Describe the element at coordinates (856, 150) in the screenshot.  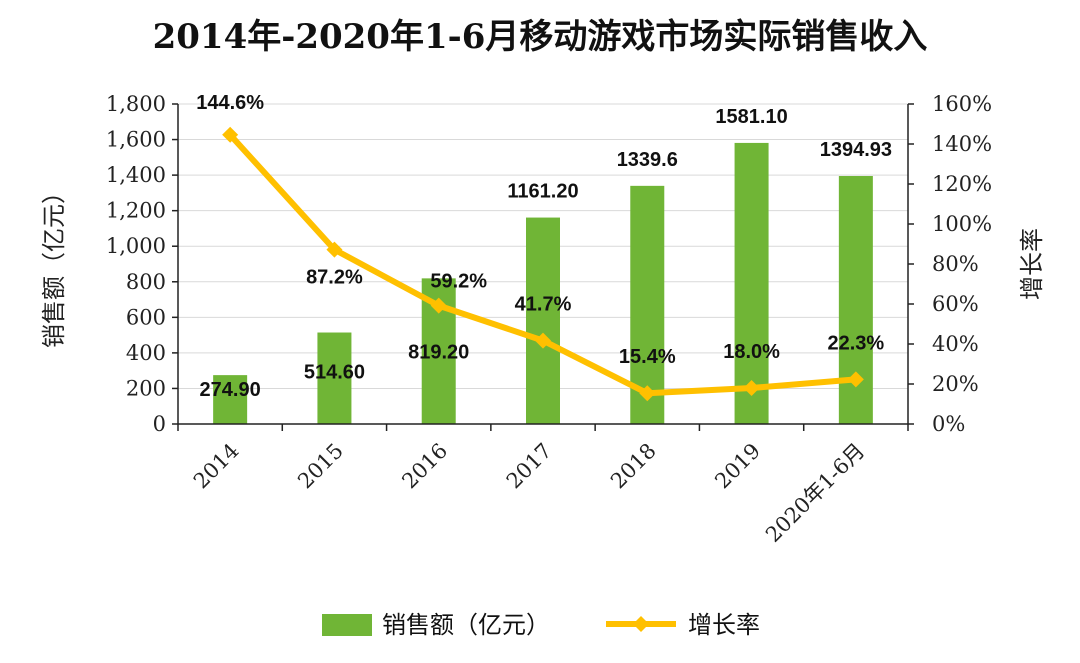
I see `bar-value-label: 1394.93` at that location.